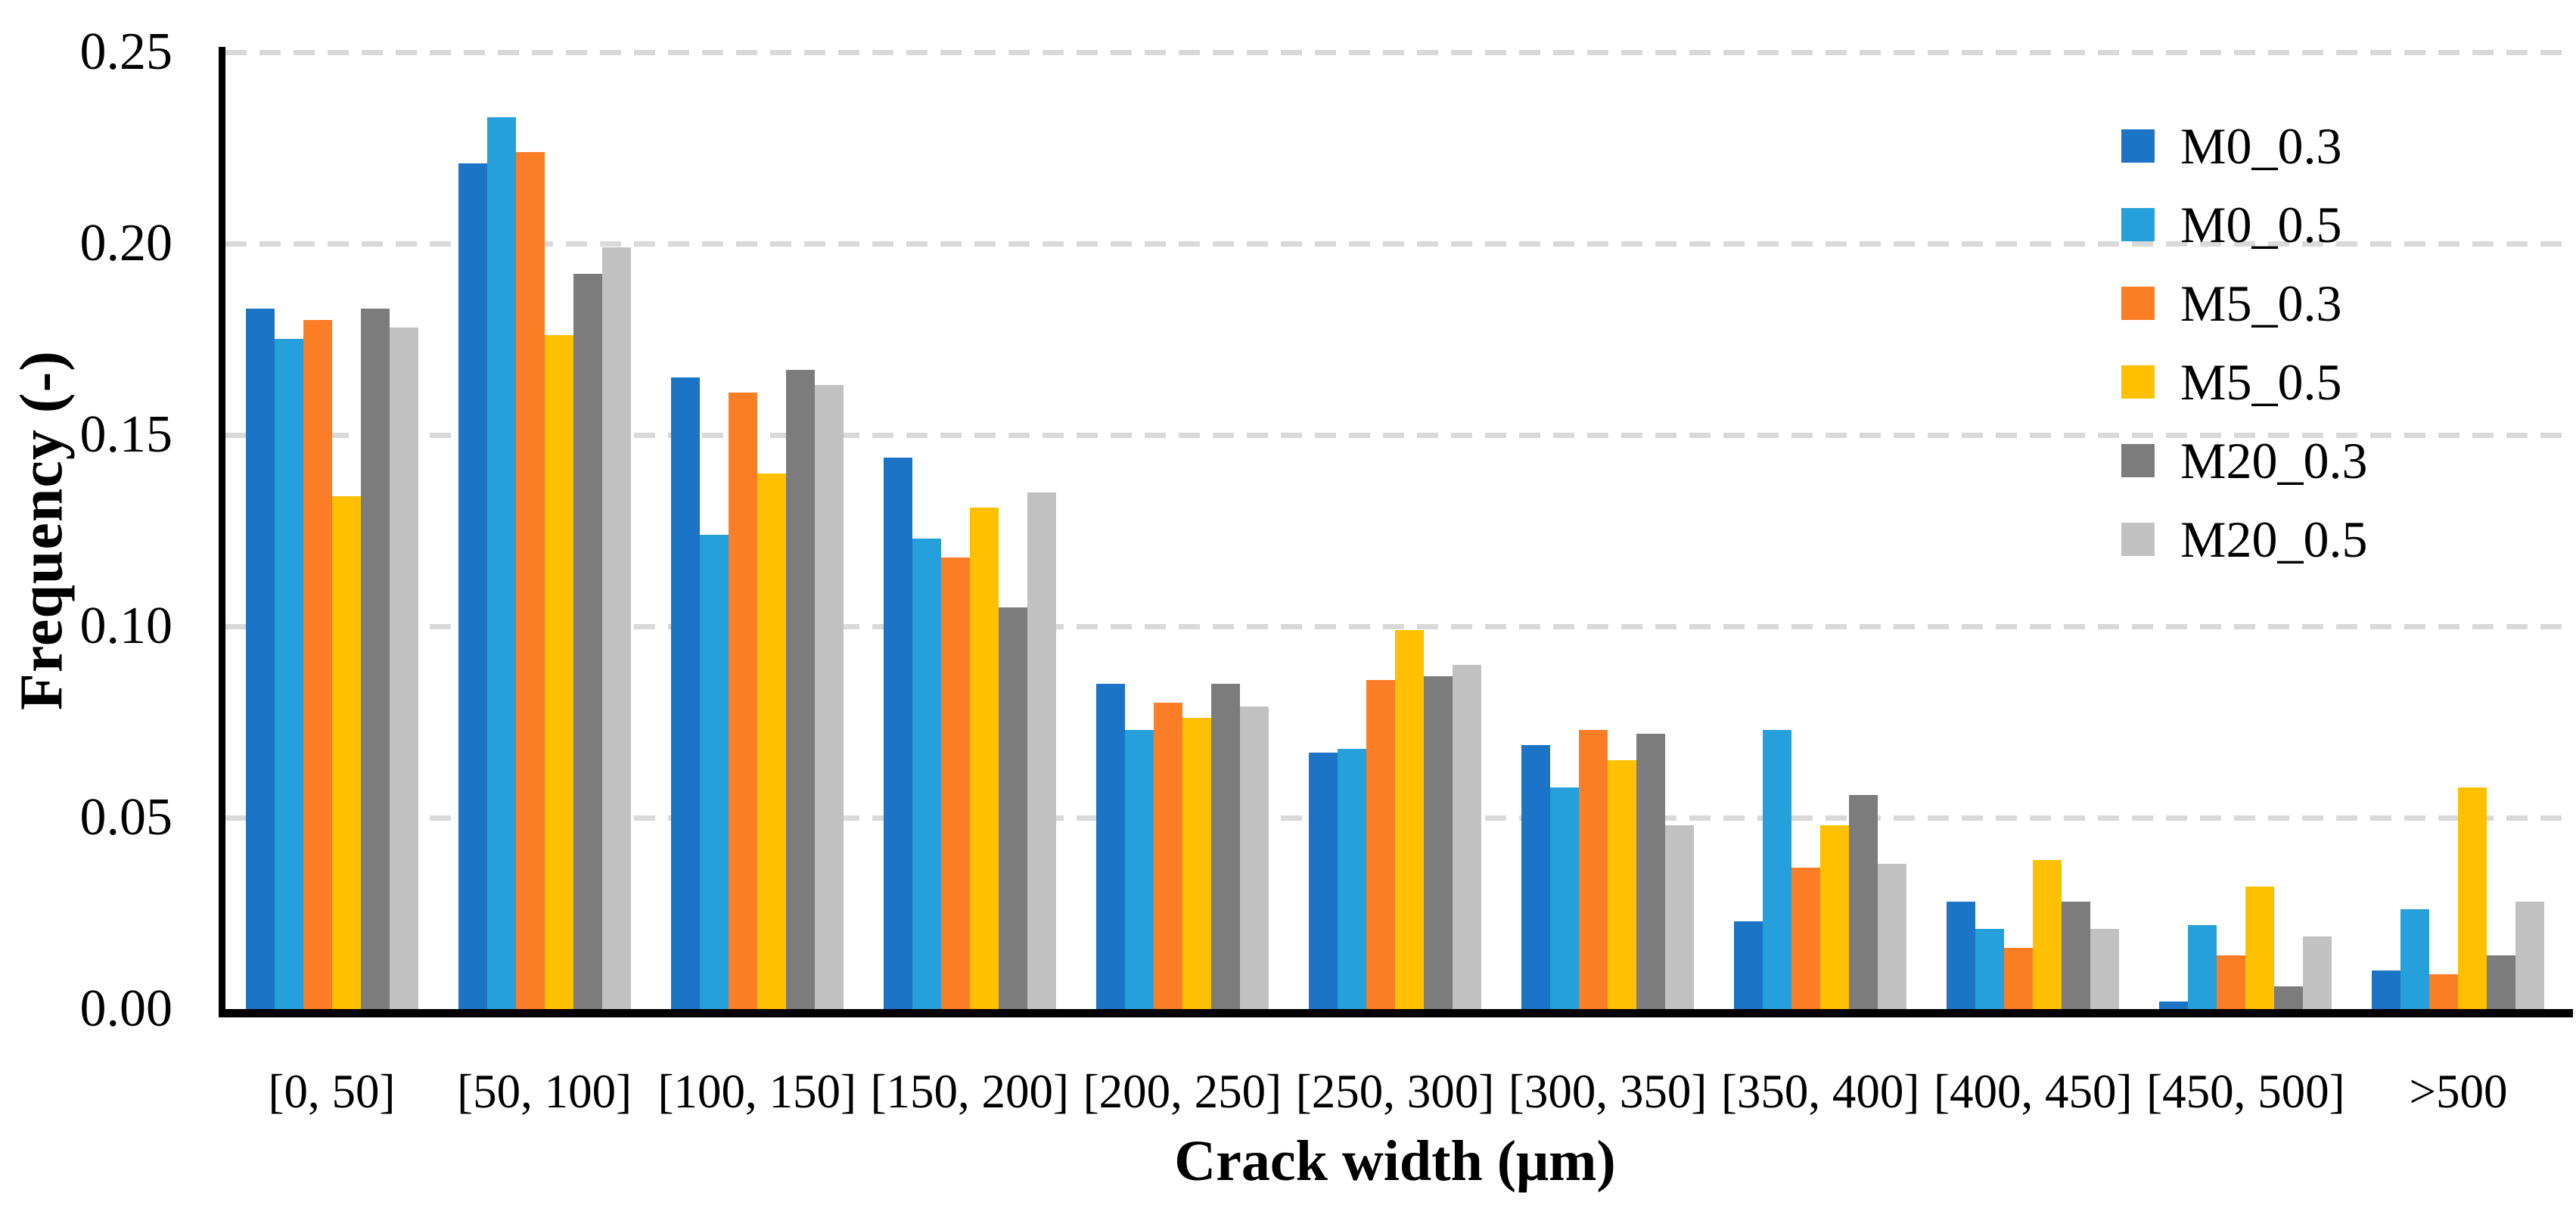  Describe the element at coordinates (1892, 936) in the screenshot. I see `bar-M20_0.5-[350, 400]` at that location.